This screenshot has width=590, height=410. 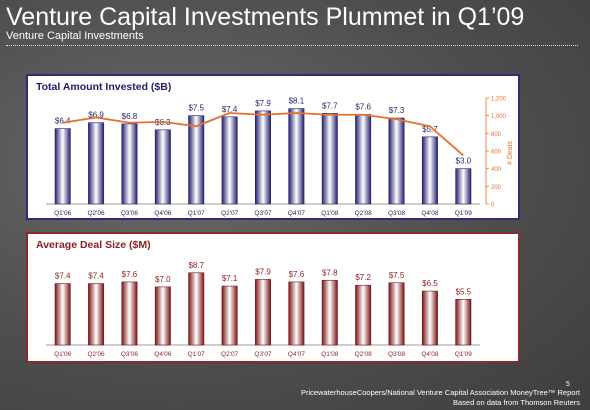 What do you see at coordinates (163, 279) in the screenshot?
I see `data-label: $7.0` at bounding box center [163, 279].